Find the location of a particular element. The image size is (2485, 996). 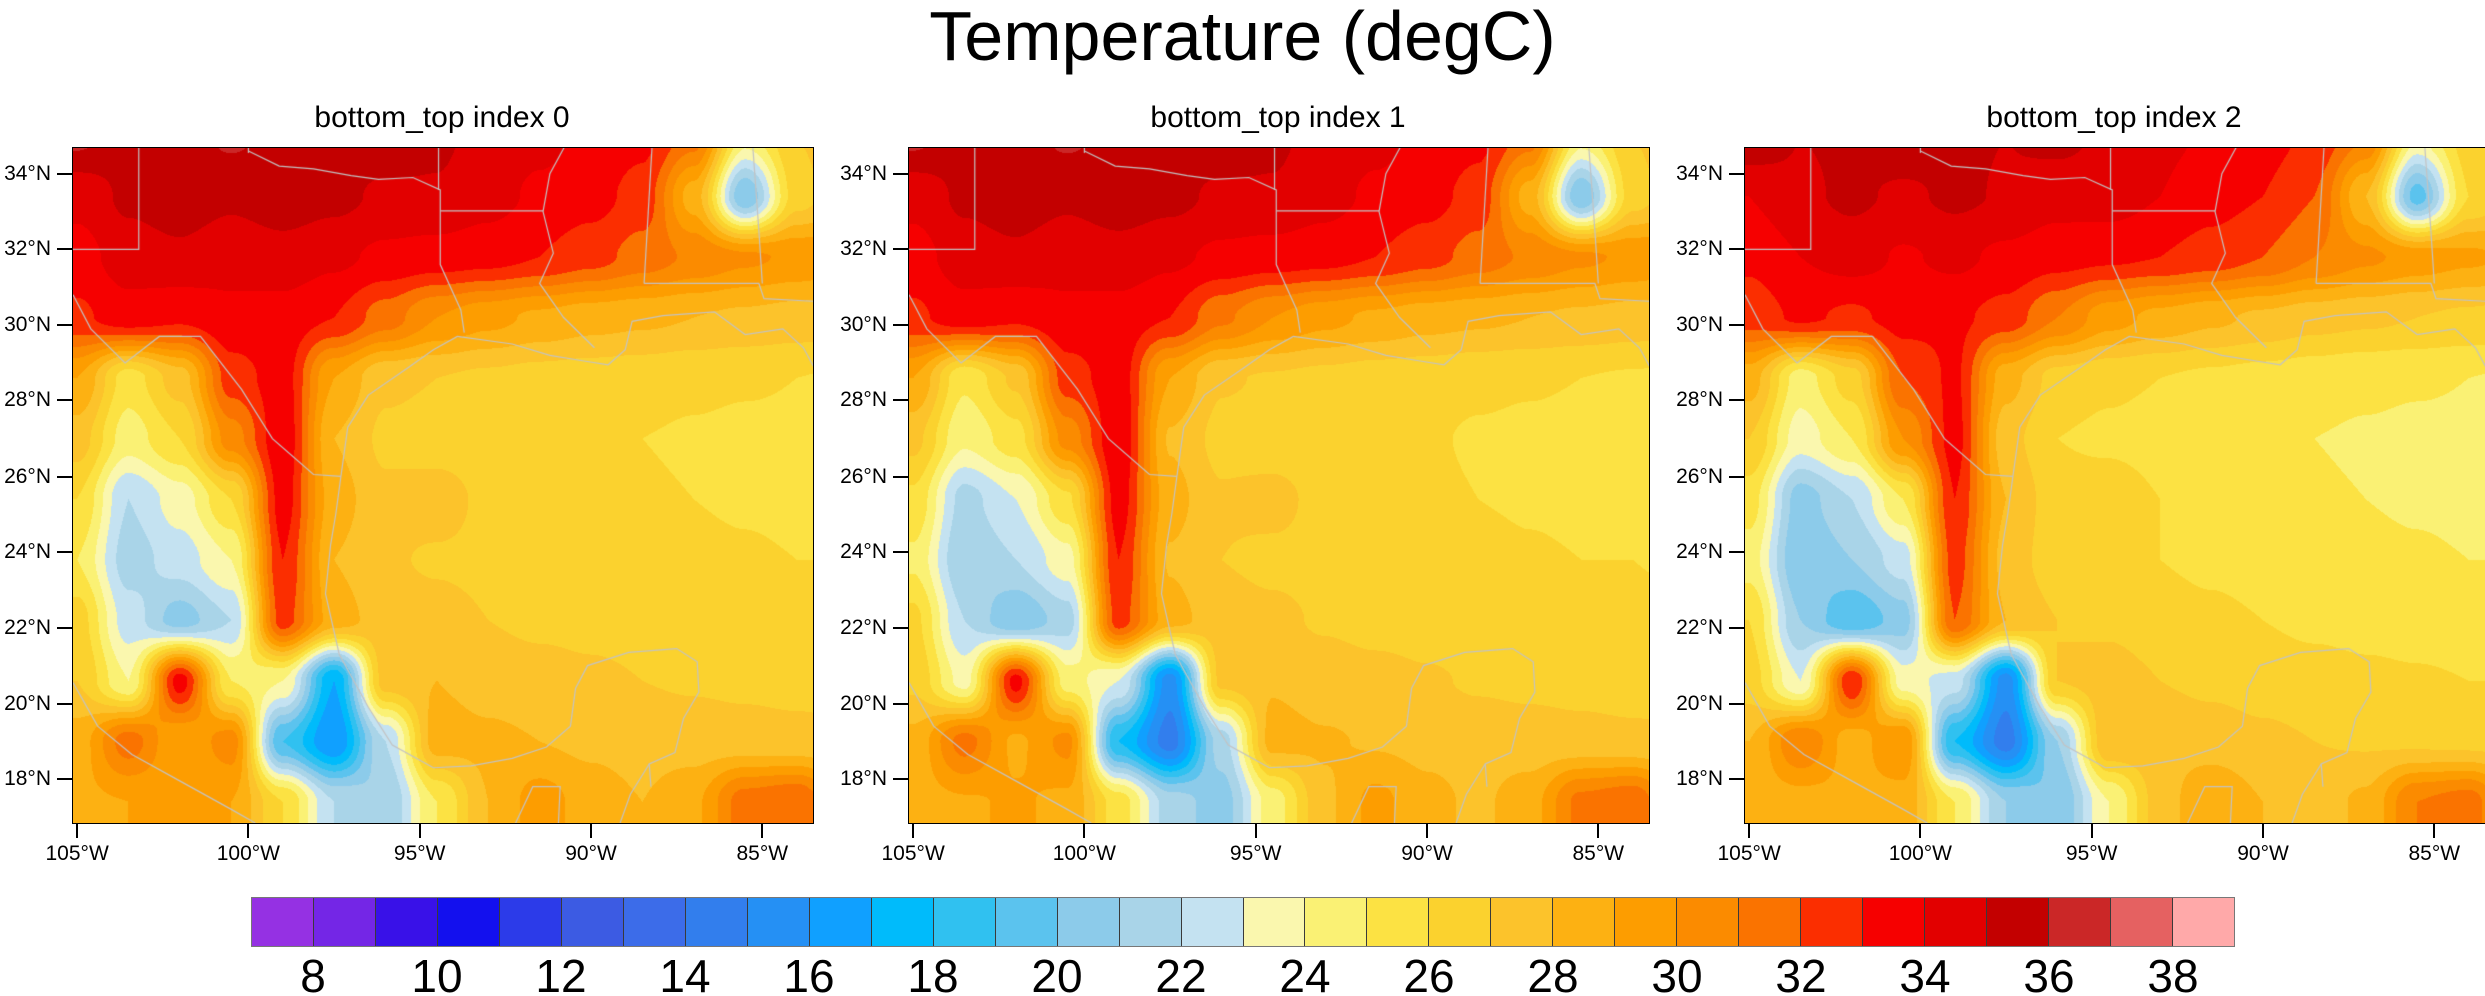

panel-title-0: bottom_top index 0 is located at coordinates (442, 117).